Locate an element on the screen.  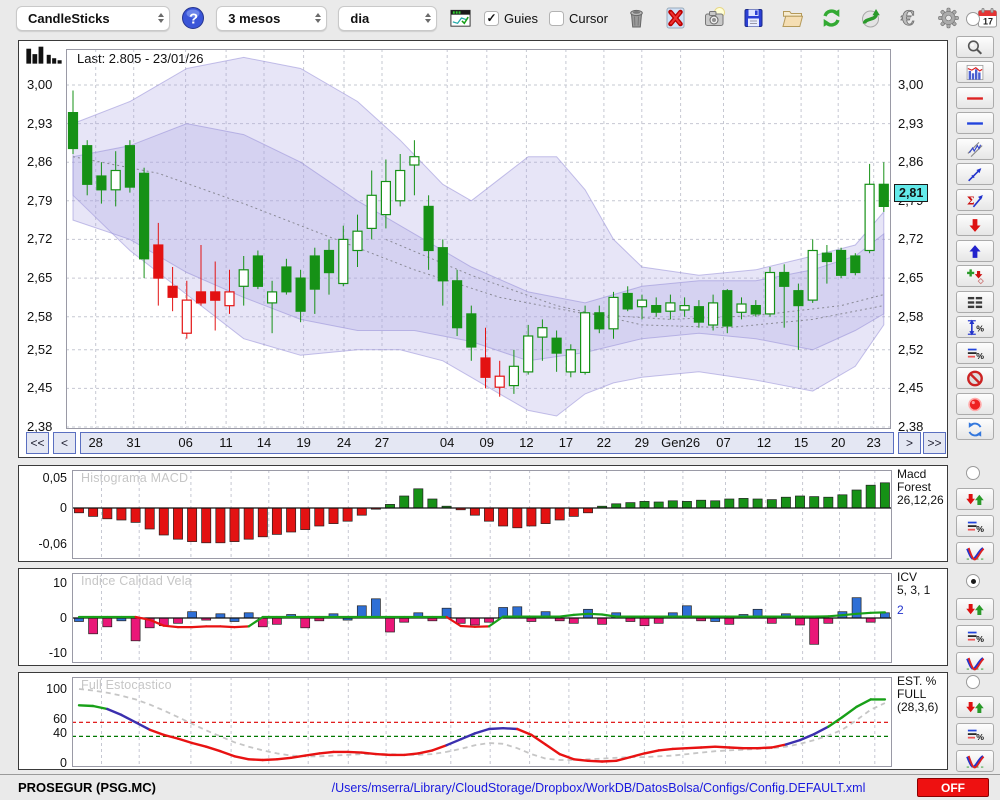
date-tick-label: 09 is located at coordinates (486, 442).